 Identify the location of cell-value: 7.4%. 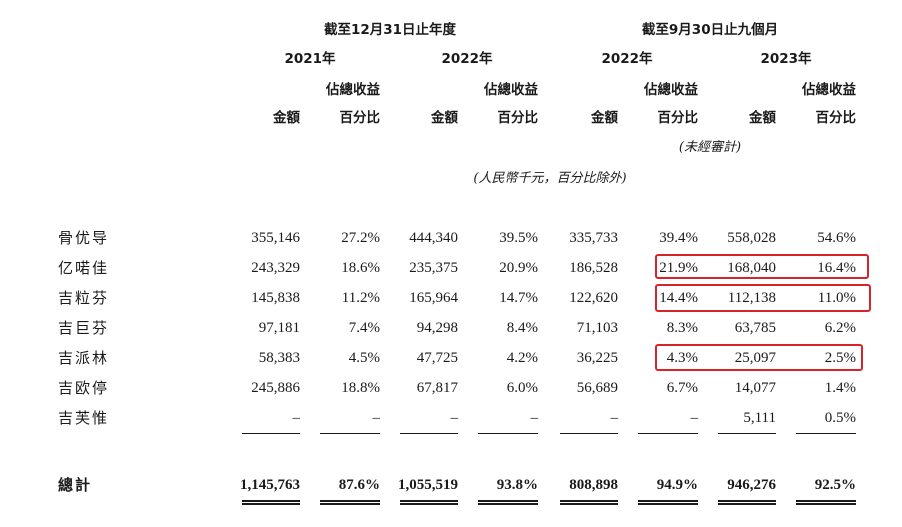
(364, 328).